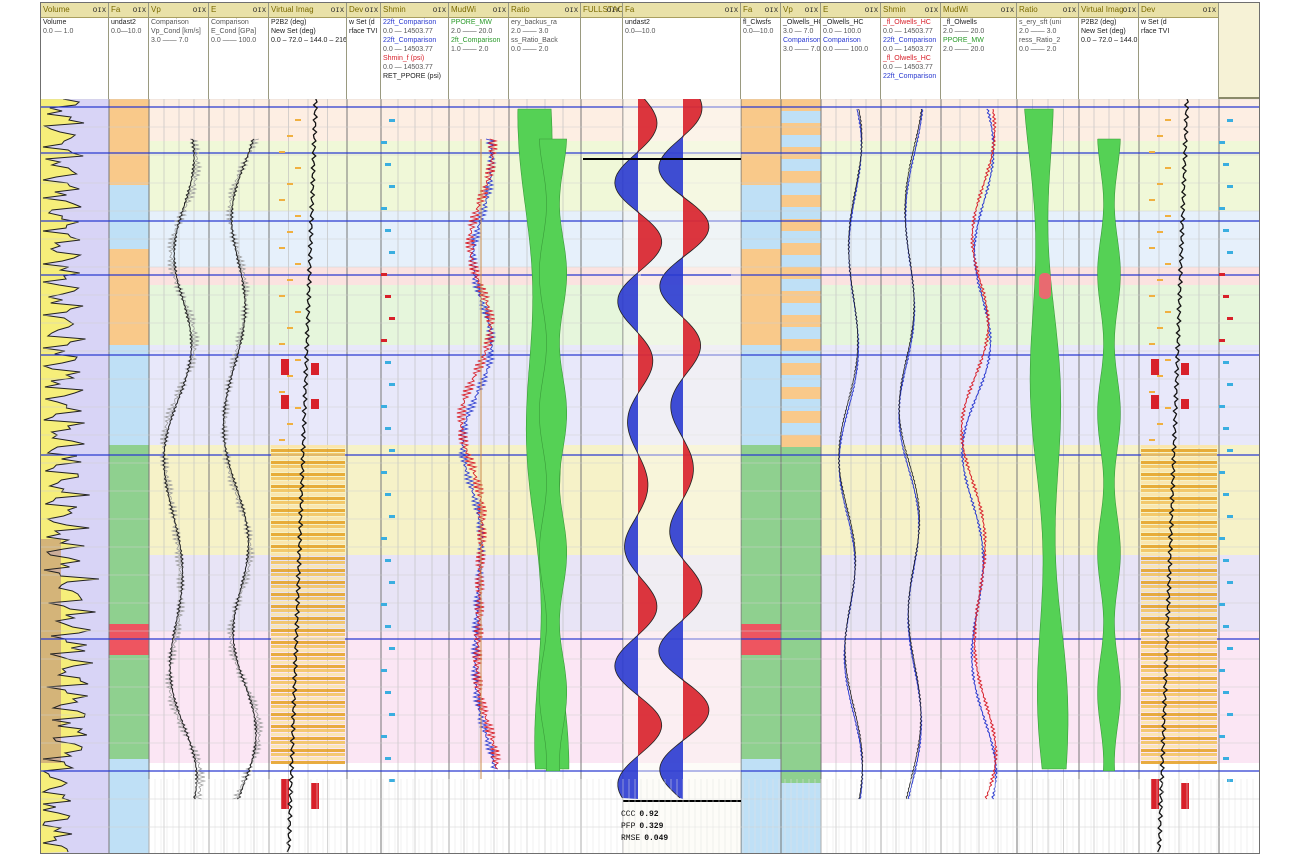  I want to click on virtual-image-red, so click(1155, 794).